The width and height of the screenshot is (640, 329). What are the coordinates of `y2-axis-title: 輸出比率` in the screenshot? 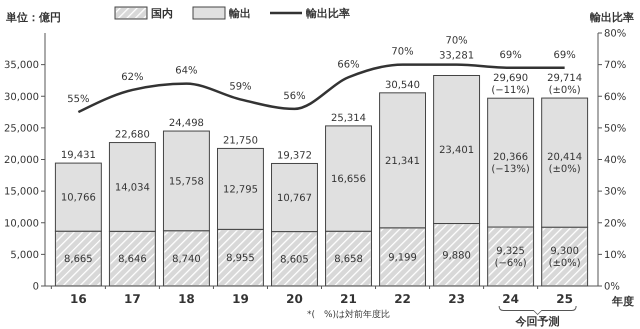 It's located at (611, 17).